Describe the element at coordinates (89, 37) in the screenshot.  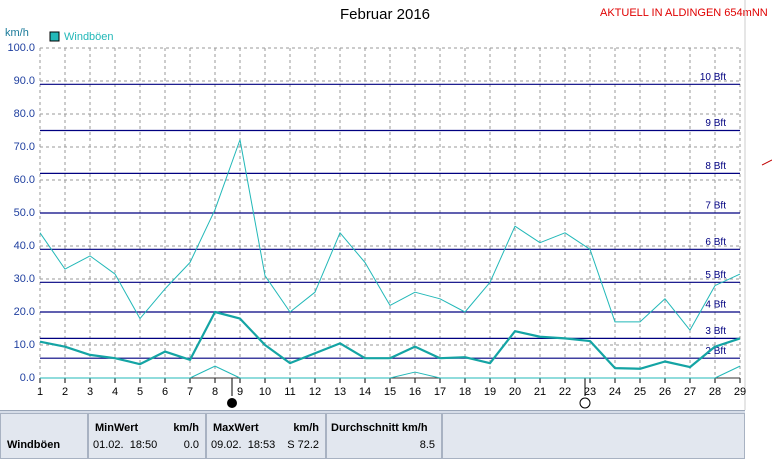
I see `legend-label: Windböen` at that location.